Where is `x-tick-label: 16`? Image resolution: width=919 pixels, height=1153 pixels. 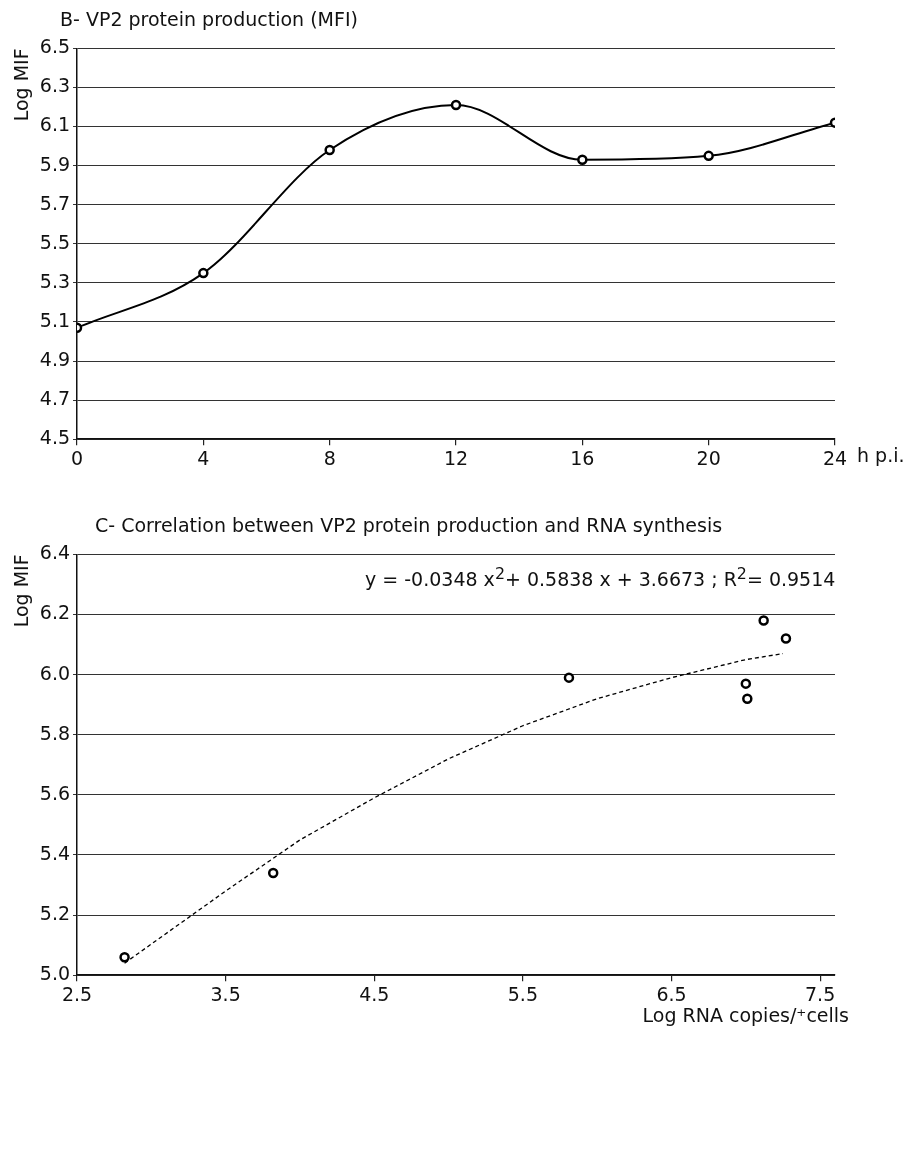 x-tick-label: 16 is located at coordinates (582, 457).